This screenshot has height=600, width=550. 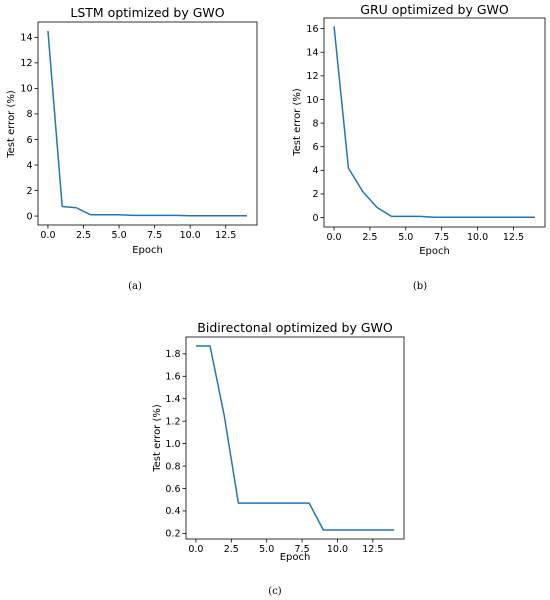 I want to click on y-tick-label: 0.8, so click(x=172, y=466).